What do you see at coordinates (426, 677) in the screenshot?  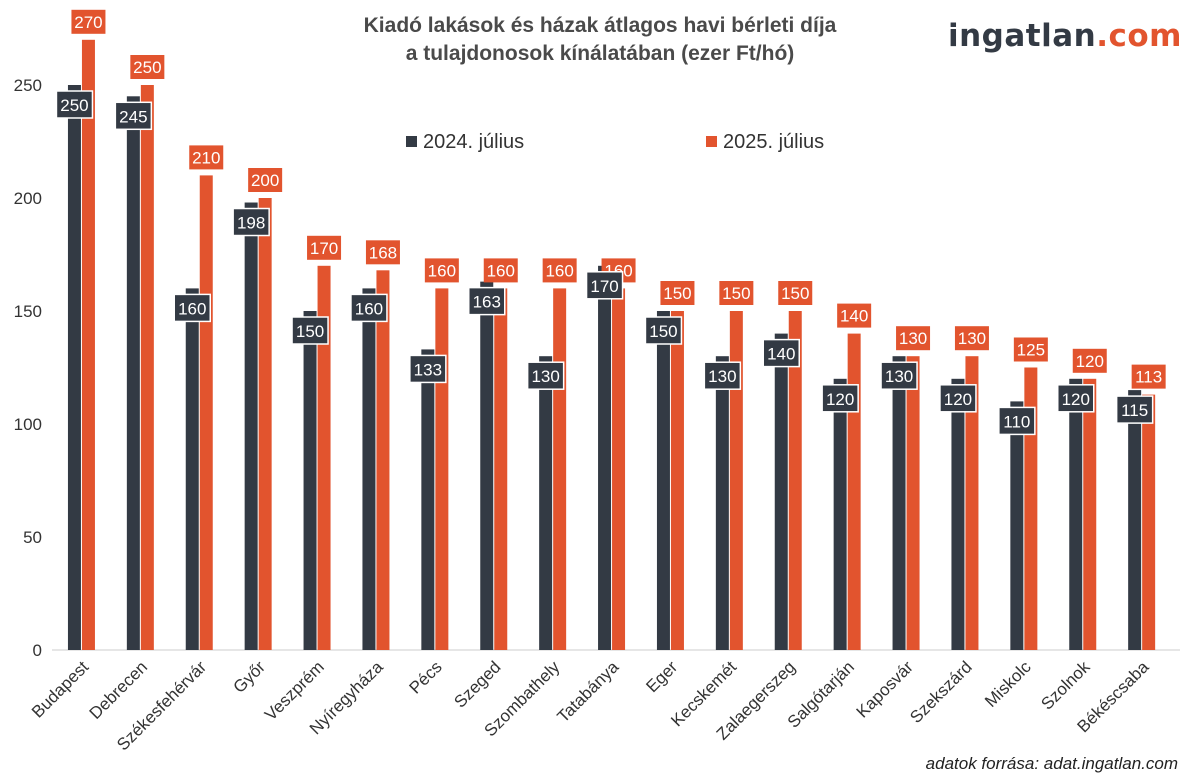 I see `x-tick-label: Pécs` at bounding box center [426, 677].